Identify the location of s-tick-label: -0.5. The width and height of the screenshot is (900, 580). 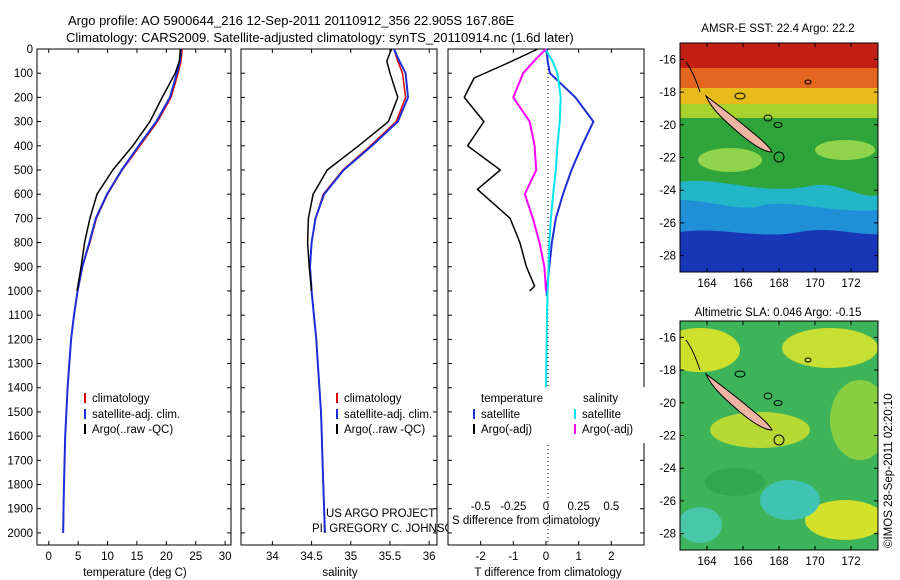
(481, 507).